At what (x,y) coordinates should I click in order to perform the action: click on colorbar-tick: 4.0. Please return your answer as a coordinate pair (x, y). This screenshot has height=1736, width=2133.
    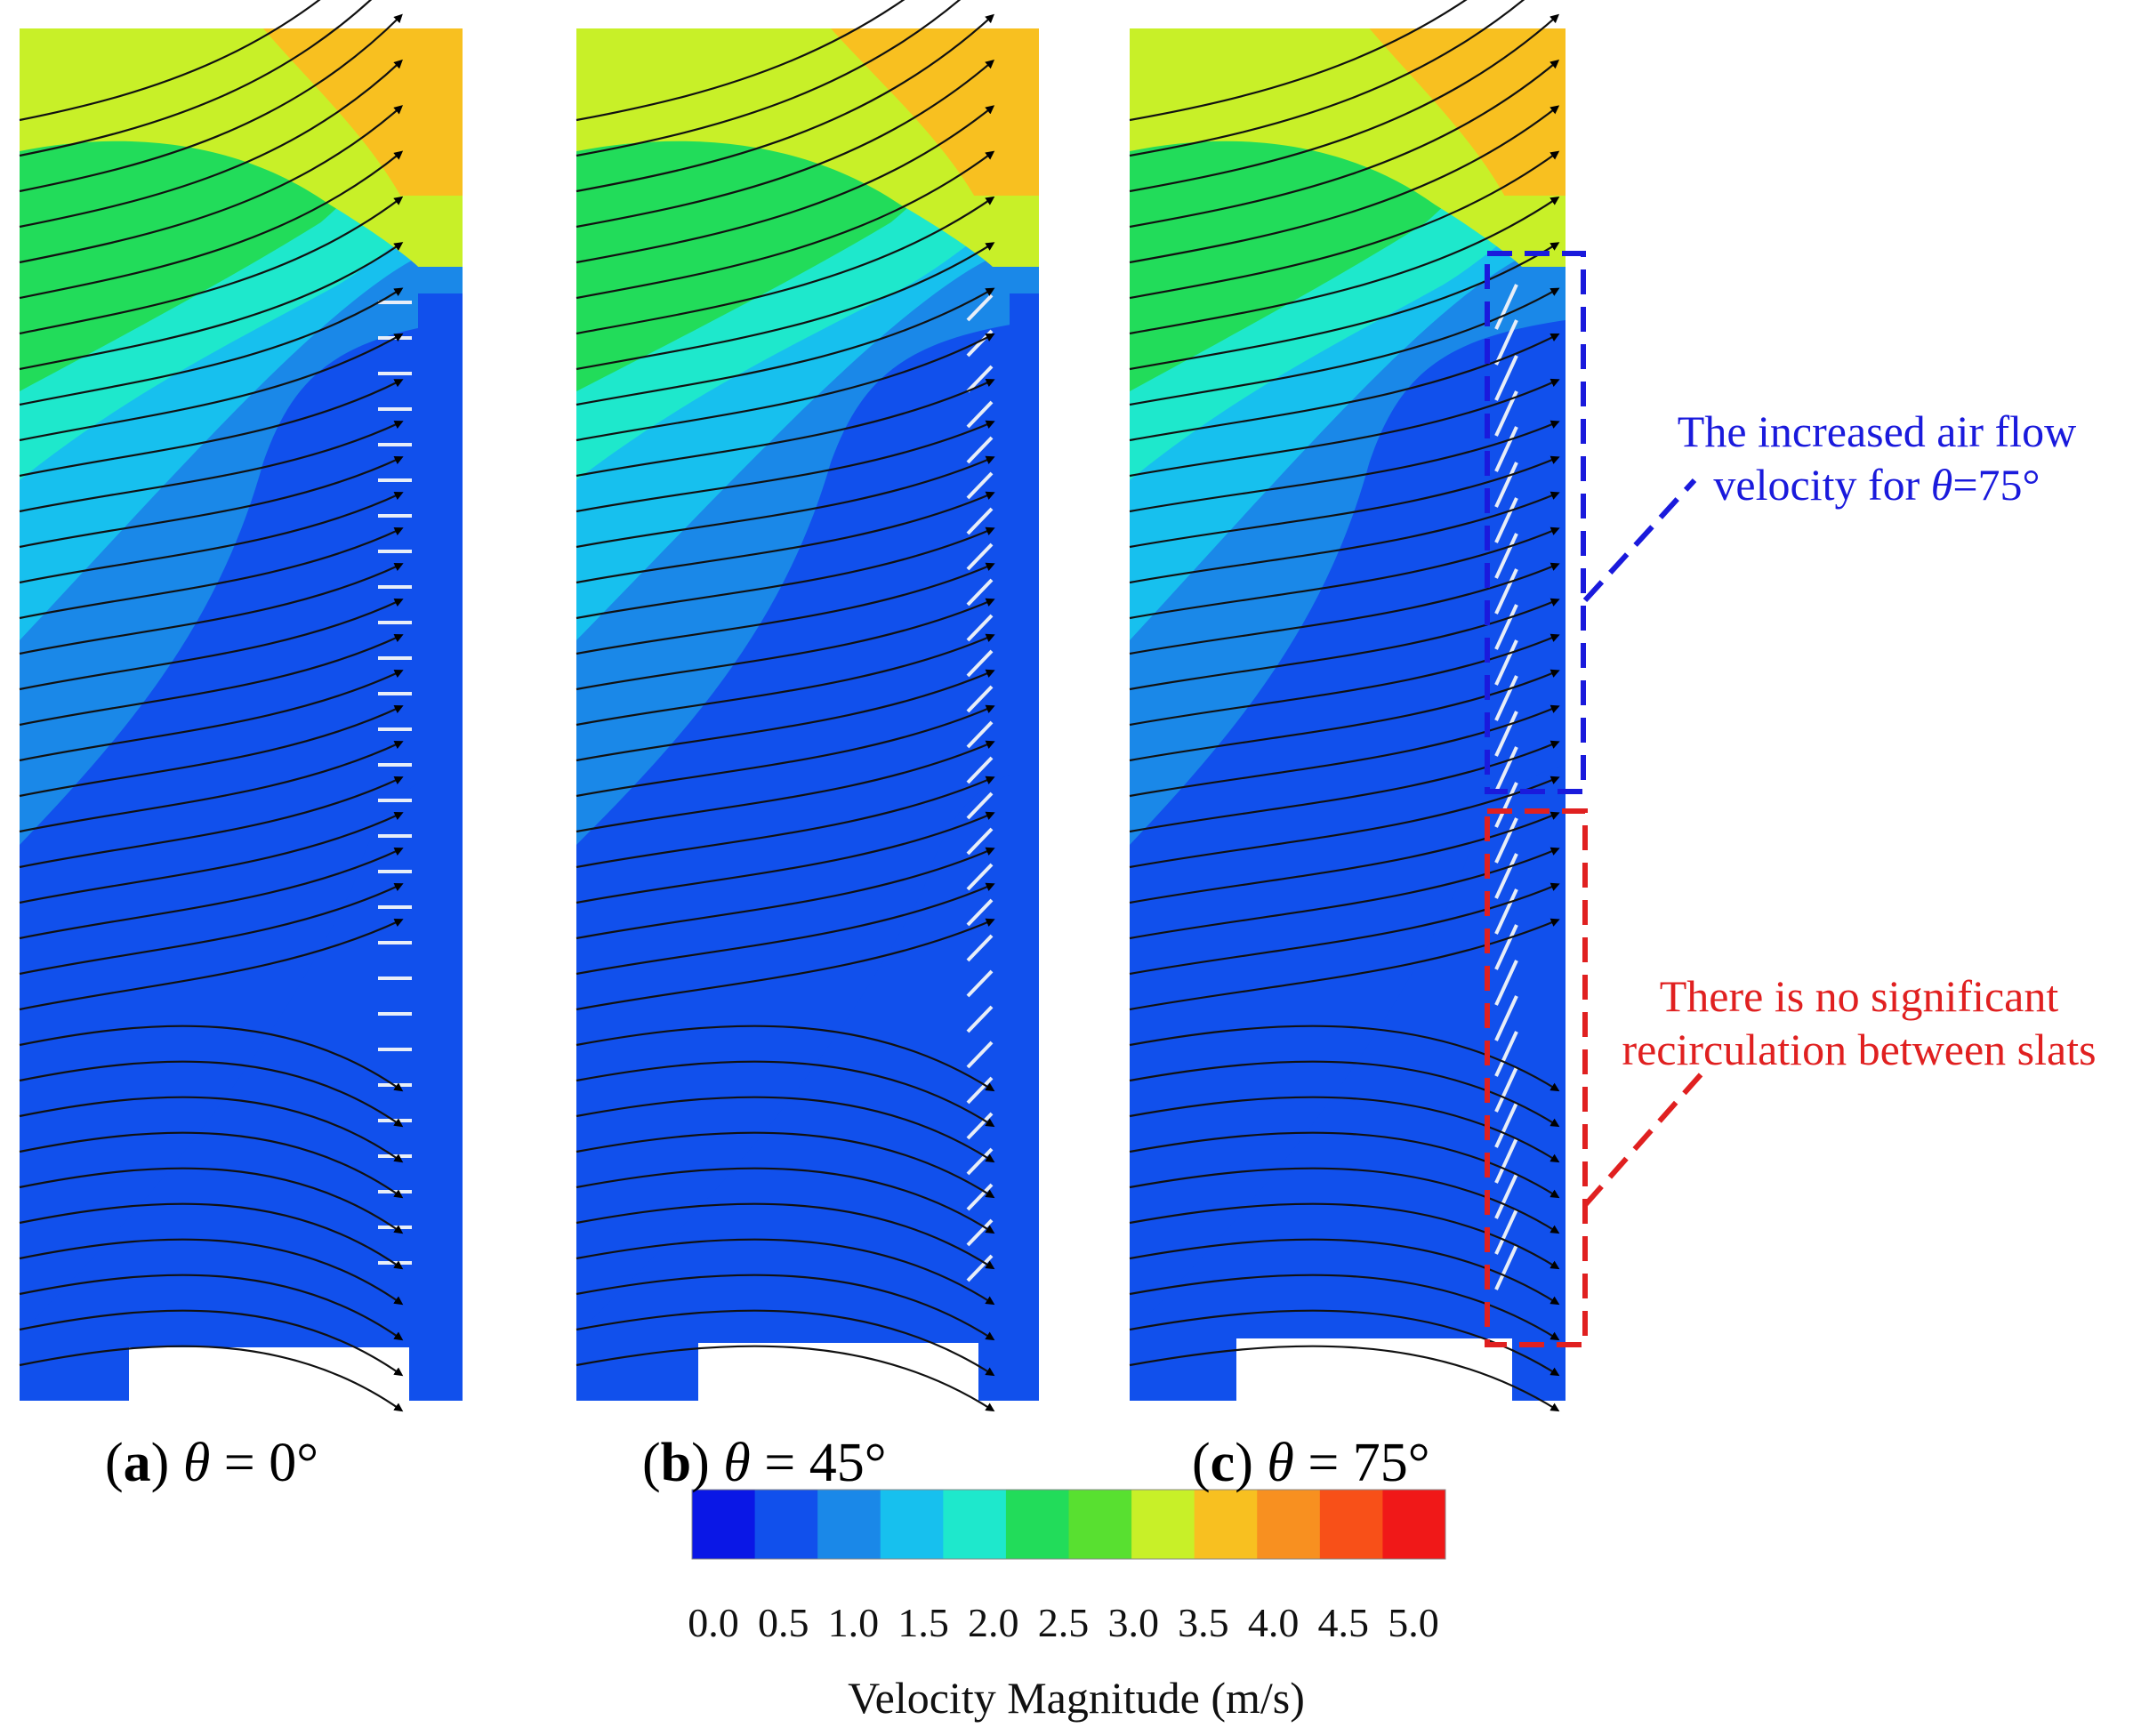
    Looking at the image, I should click on (1273, 1623).